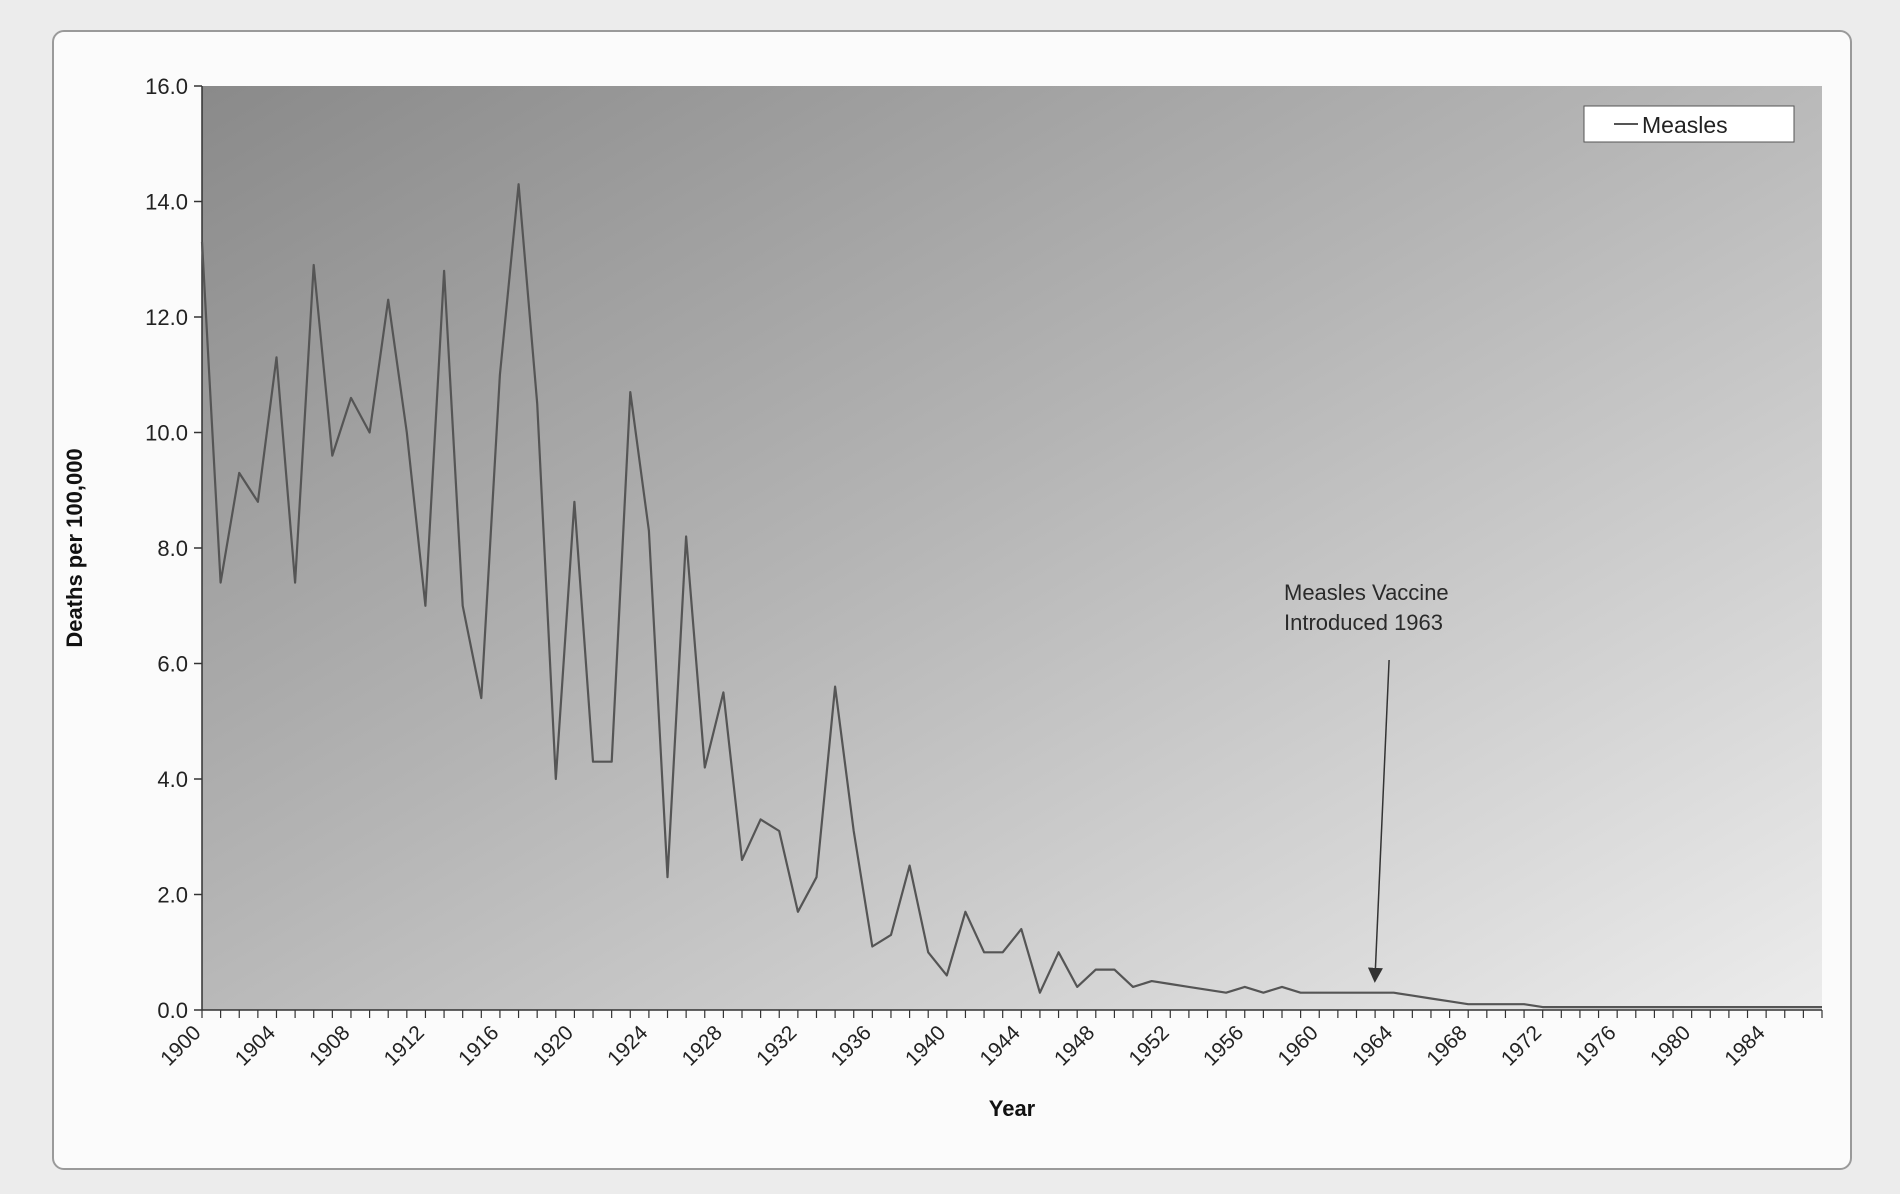 The image size is (1900, 1194). What do you see at coordinates (925, 1045) in the screenshot?
I see `x-tick-label: 1940` at bounding box center [925, 1045].